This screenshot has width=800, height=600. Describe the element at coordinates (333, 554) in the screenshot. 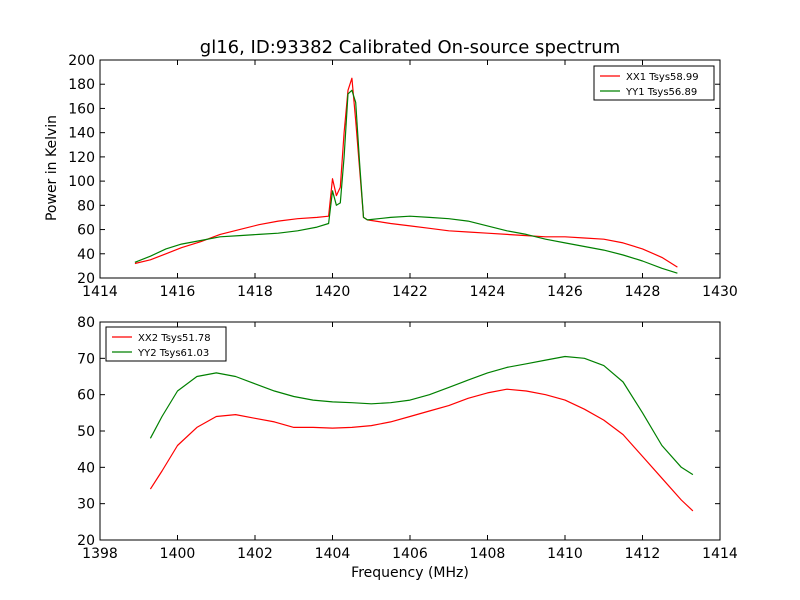

I see `x-tick-label: 1404` at that location.